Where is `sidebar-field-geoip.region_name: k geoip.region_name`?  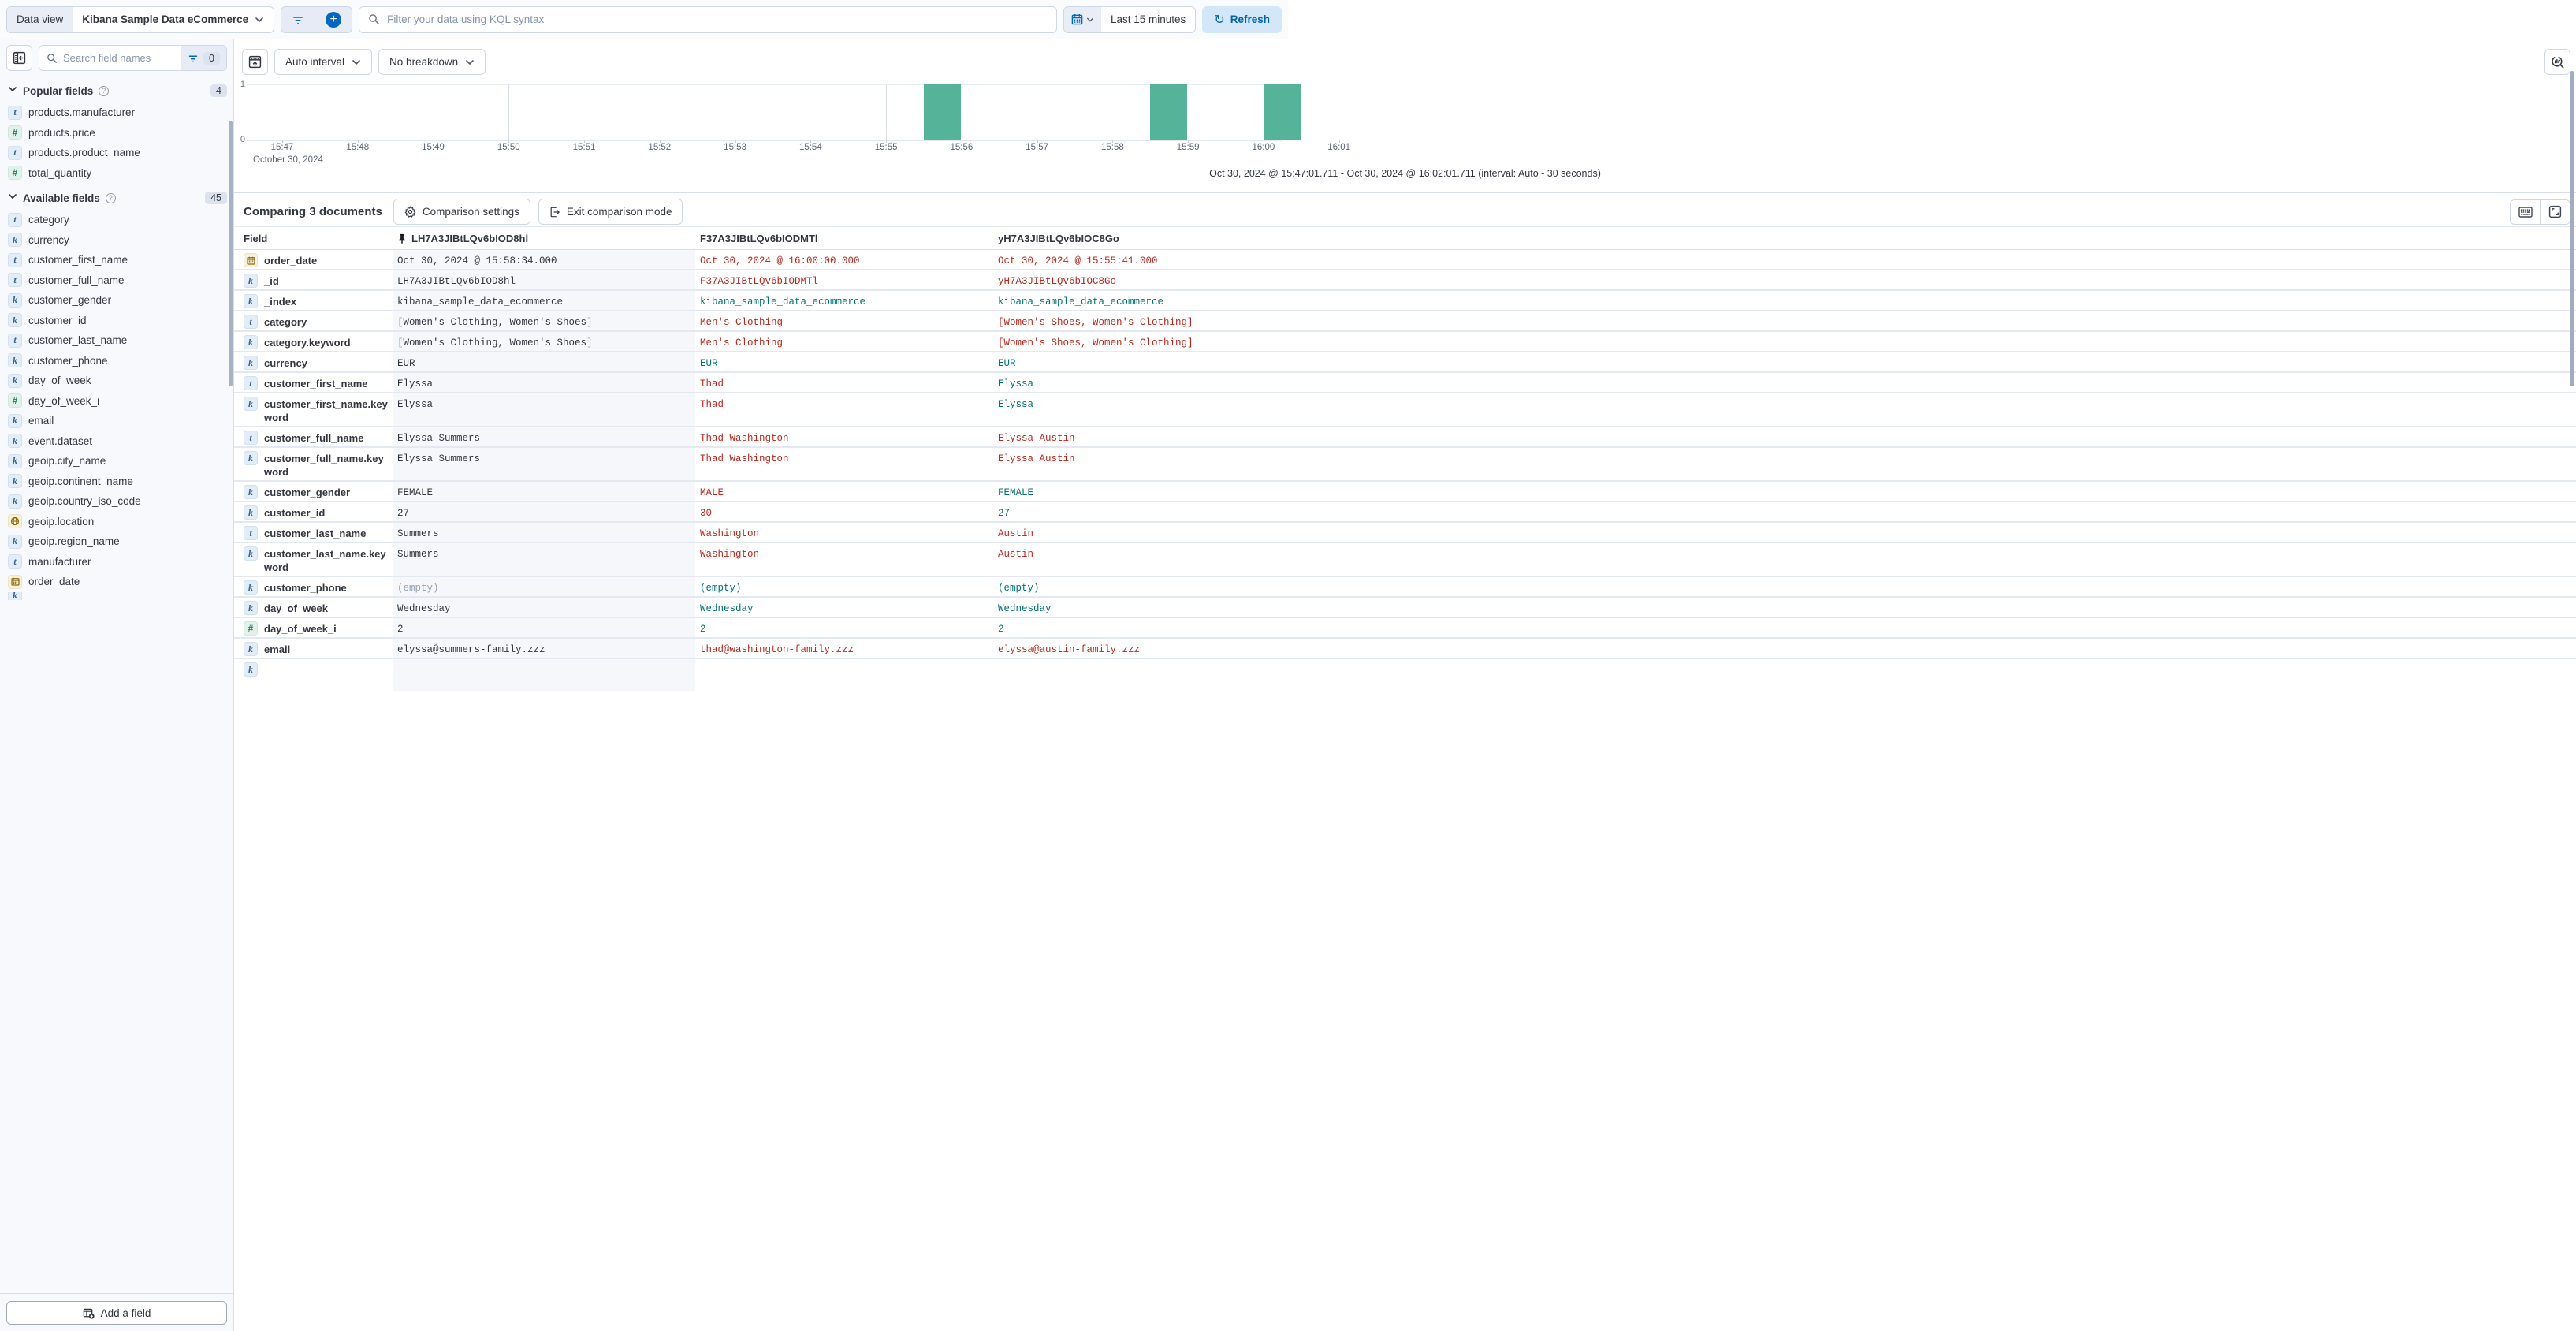
sidebar-field-geoip.region_name: k geoip.region_name is located at coordinates (116, 541).